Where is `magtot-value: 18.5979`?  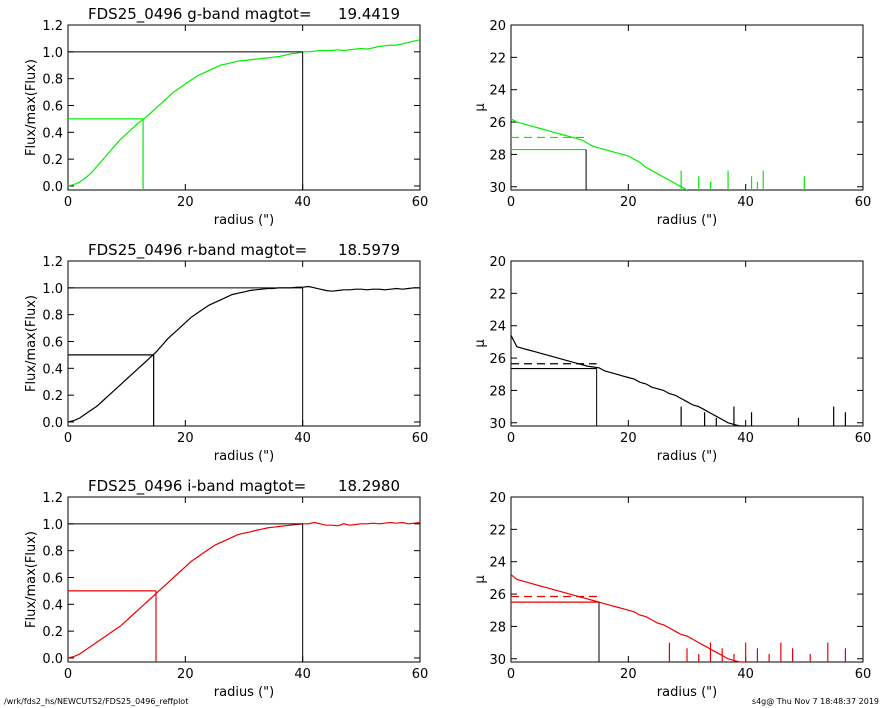 magtot-value: 18.5979 is located at coordinates (369, 250).